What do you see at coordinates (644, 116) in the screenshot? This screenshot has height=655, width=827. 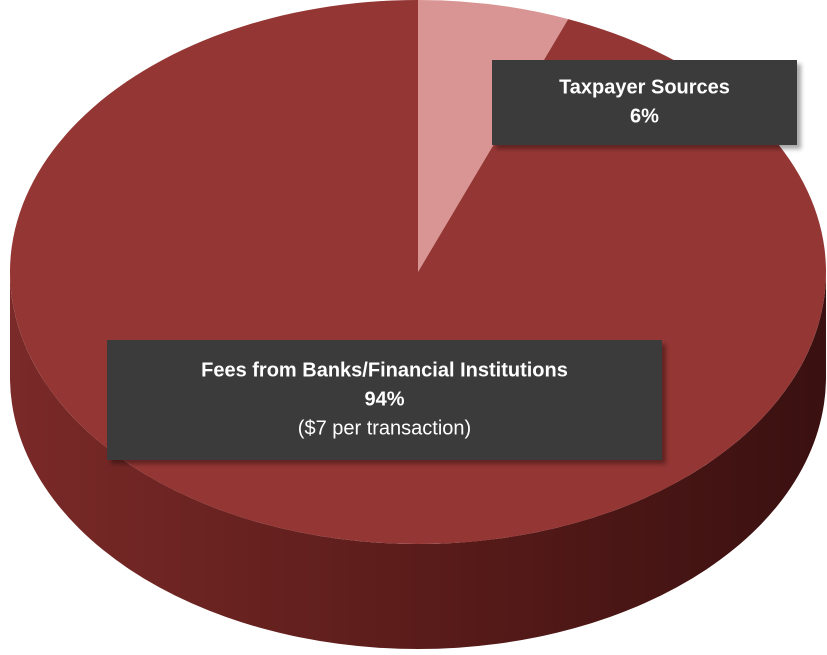 I see `data-label: 6%` at bounding box center [644, 116].